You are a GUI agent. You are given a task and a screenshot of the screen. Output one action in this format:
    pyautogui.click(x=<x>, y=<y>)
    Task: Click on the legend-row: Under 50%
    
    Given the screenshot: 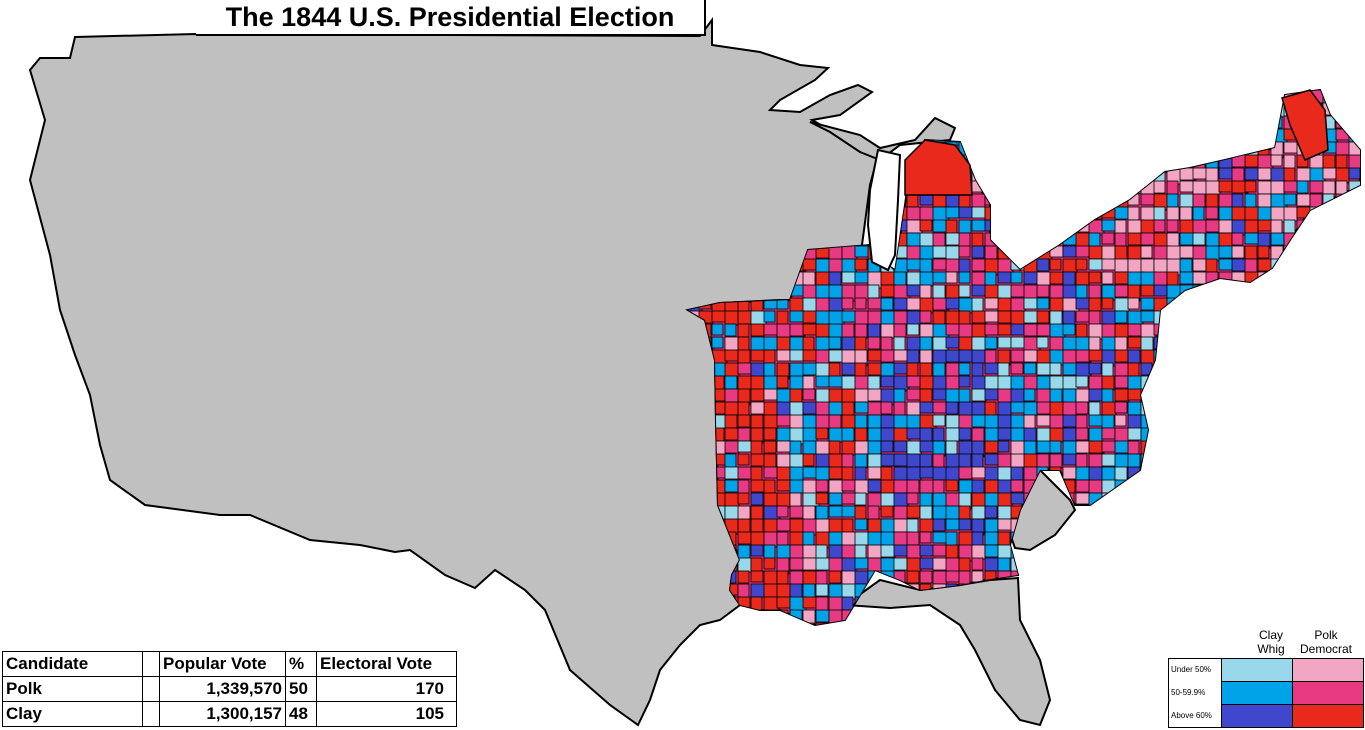 What is the action you would take?
    pyautogui.click(x=1266, y=670)
    